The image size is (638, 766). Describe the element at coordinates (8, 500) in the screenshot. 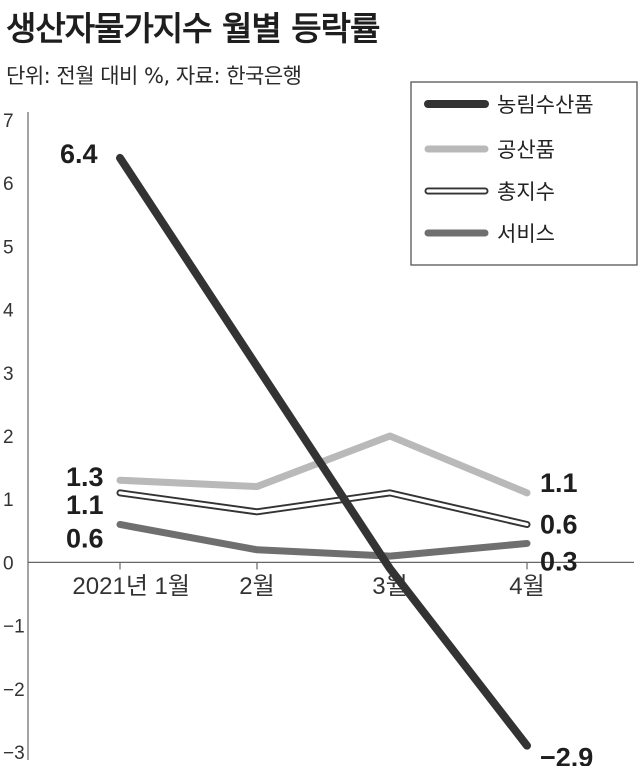

I see `y-tick-label: 1` at that location.